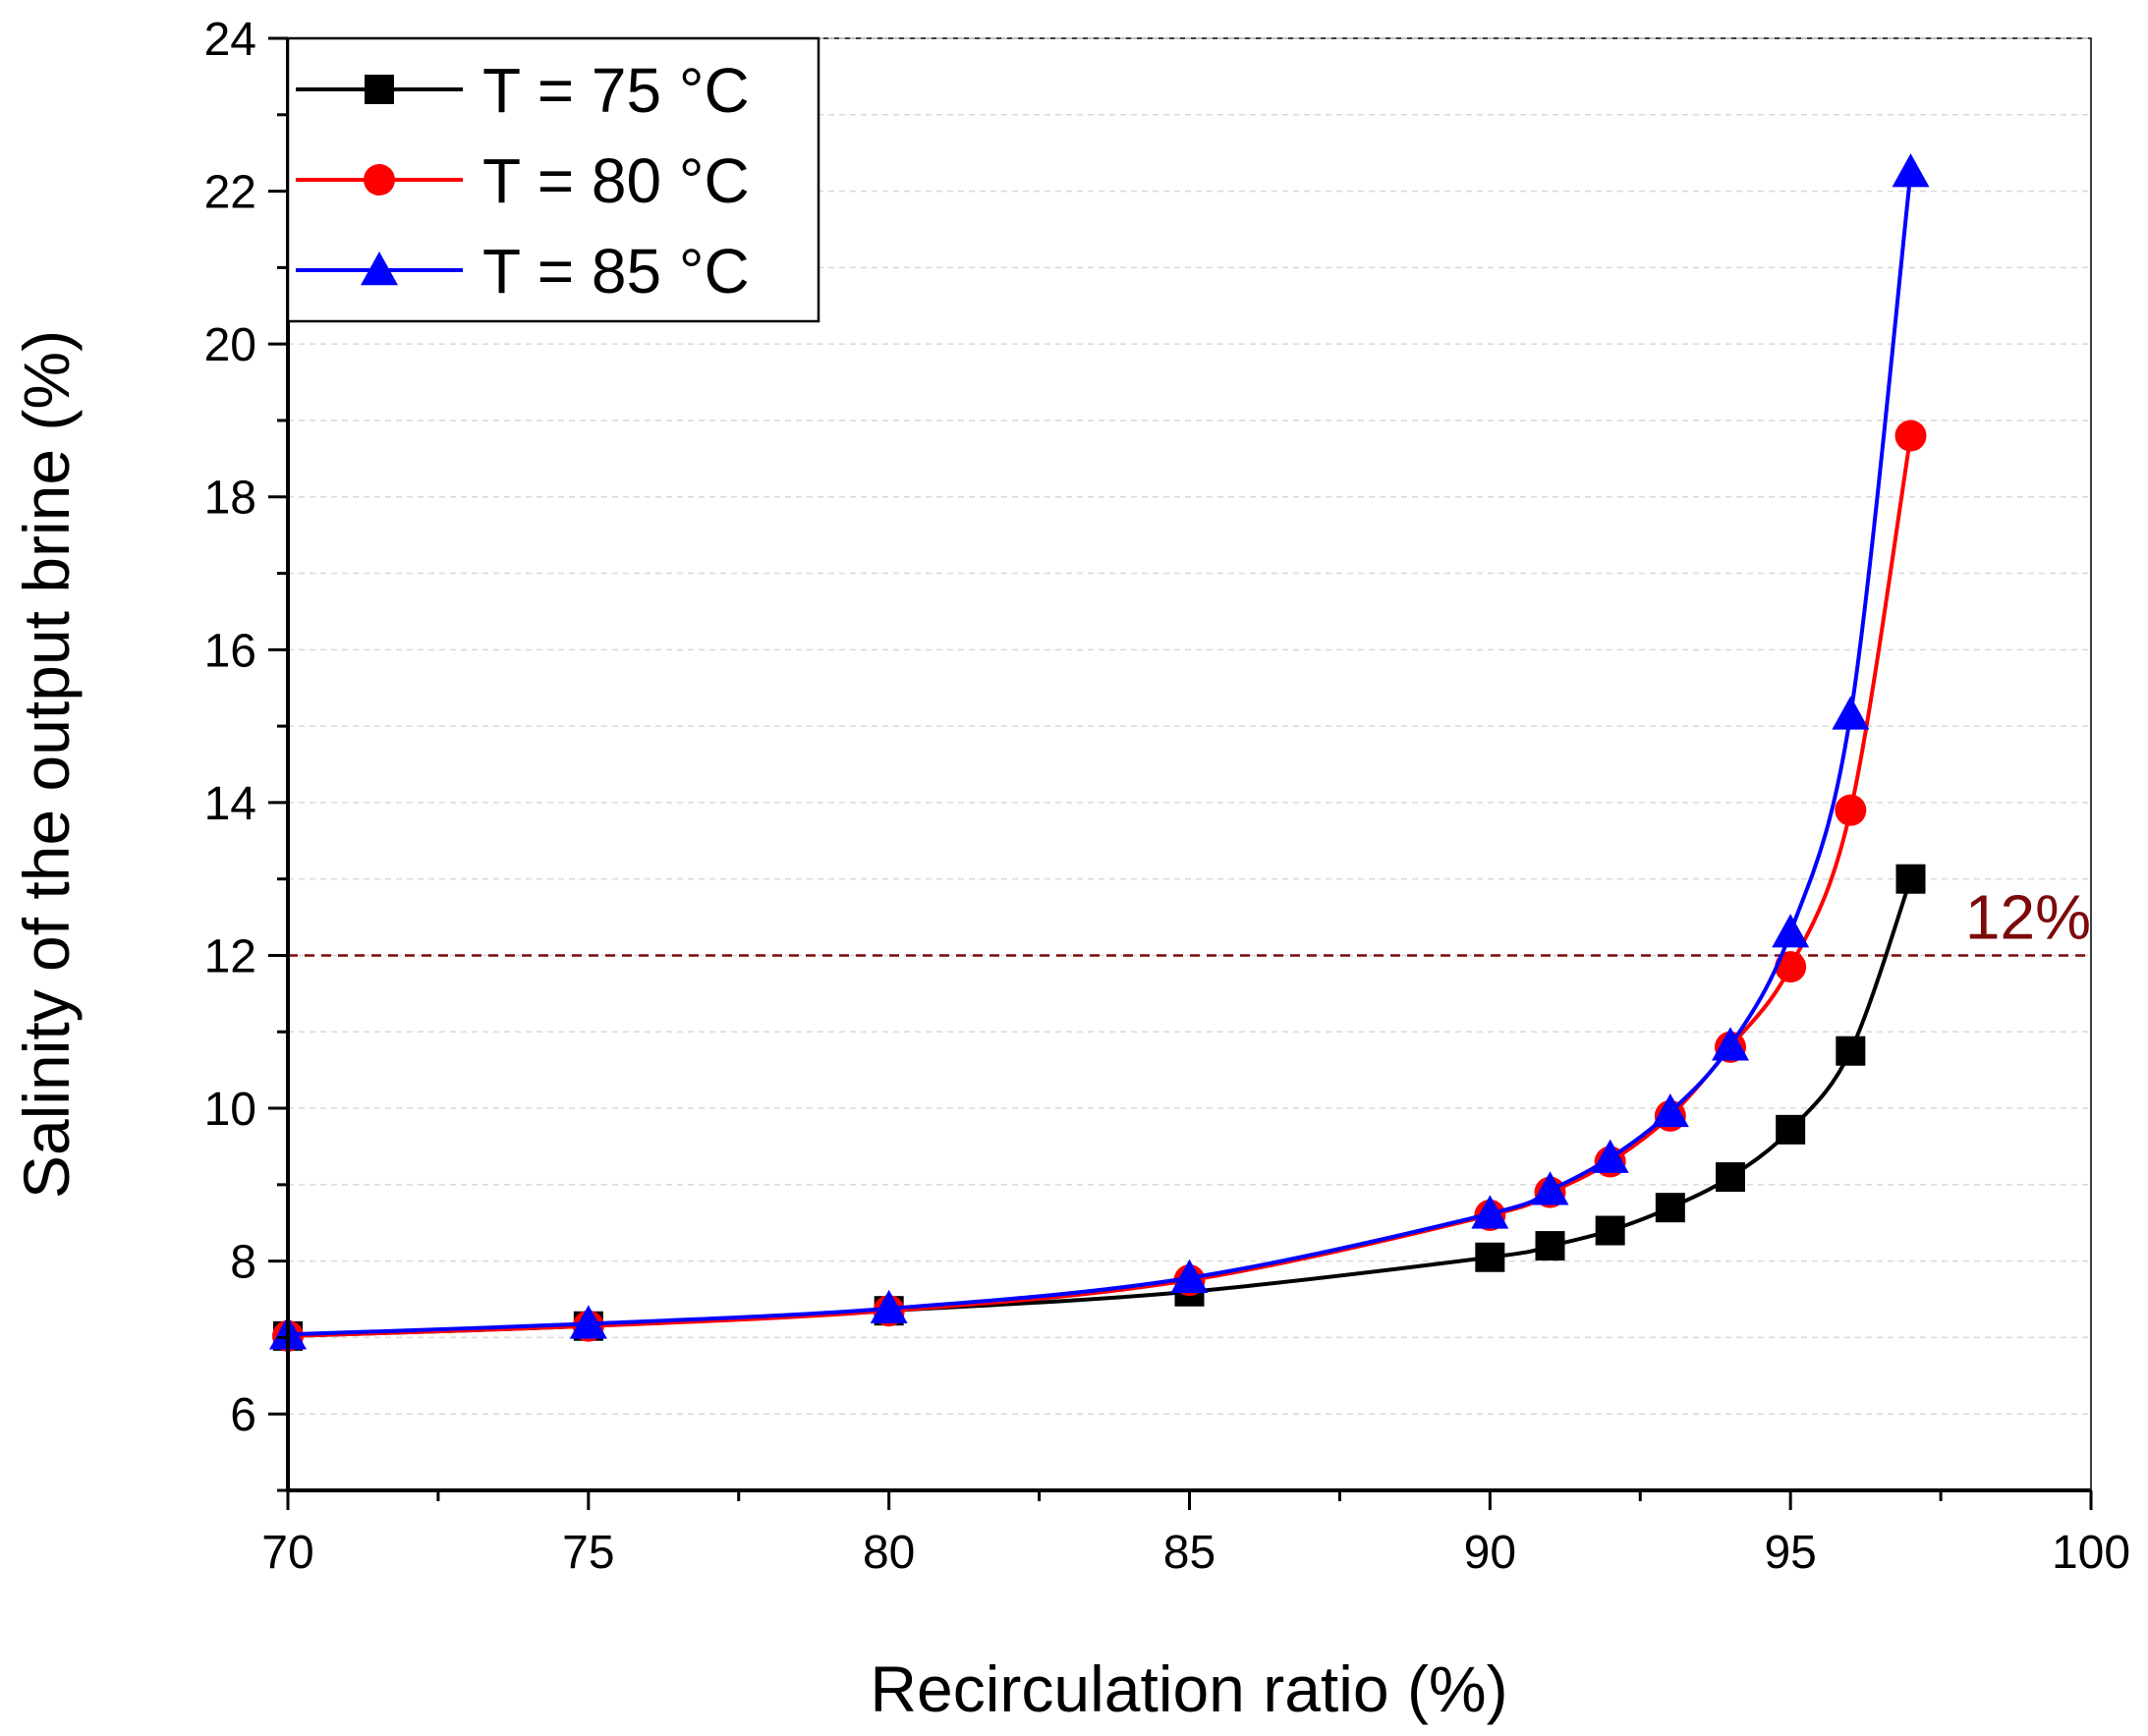 The image size is (2148, 1736). Describe the element at coordinates (1490, 1553) in the screenshot. I see `x-tick-label: 90` at that location.